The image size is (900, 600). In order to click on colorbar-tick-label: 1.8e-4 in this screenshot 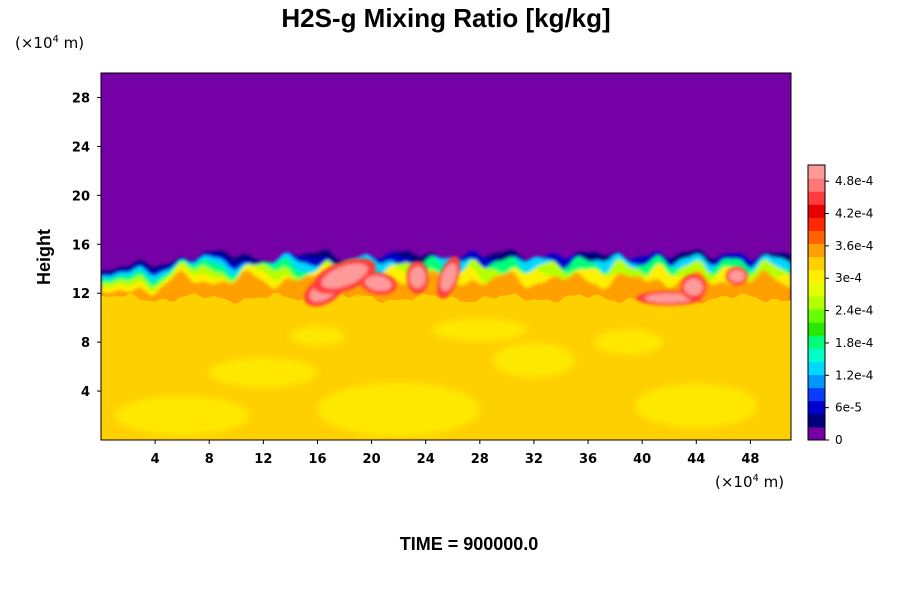, I will do `click(854, 343)`.